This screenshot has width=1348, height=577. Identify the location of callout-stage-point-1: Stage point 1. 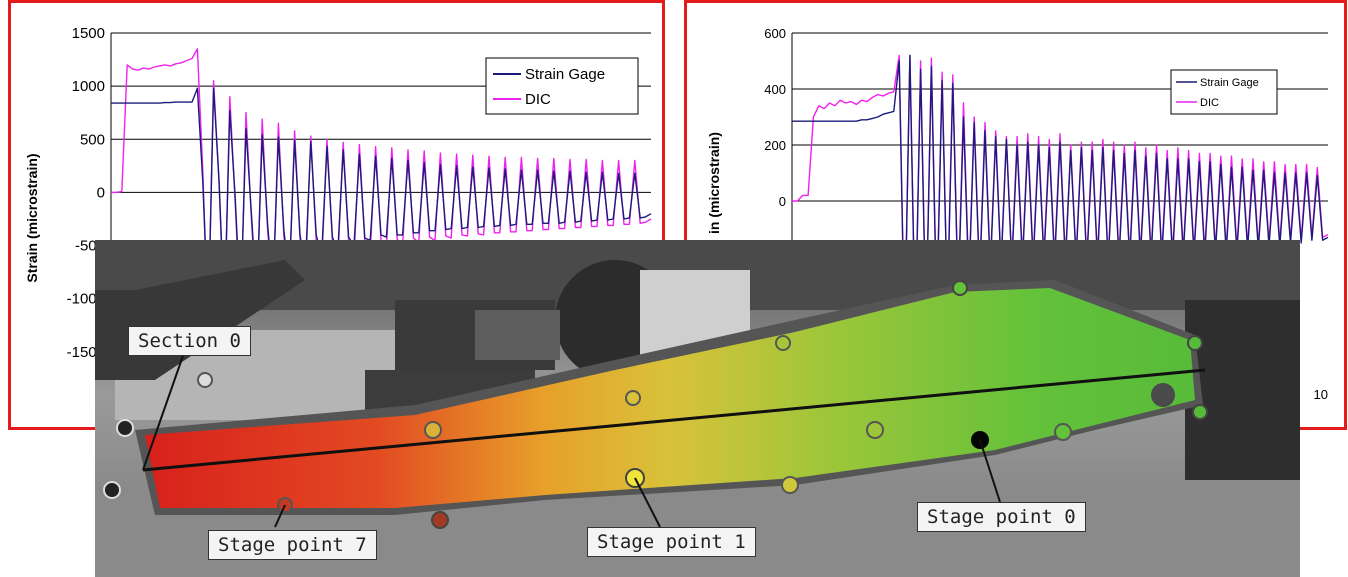
(671, 542).